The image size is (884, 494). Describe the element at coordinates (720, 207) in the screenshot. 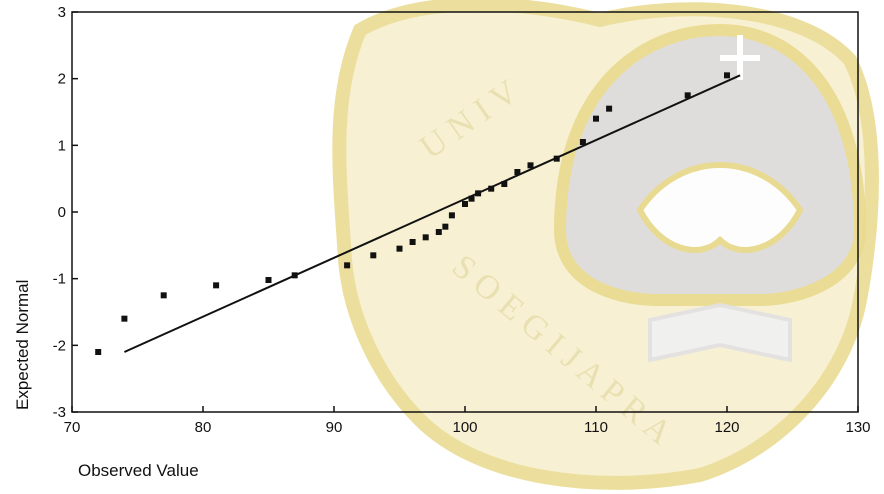

I see `seal-lotus` at that location.